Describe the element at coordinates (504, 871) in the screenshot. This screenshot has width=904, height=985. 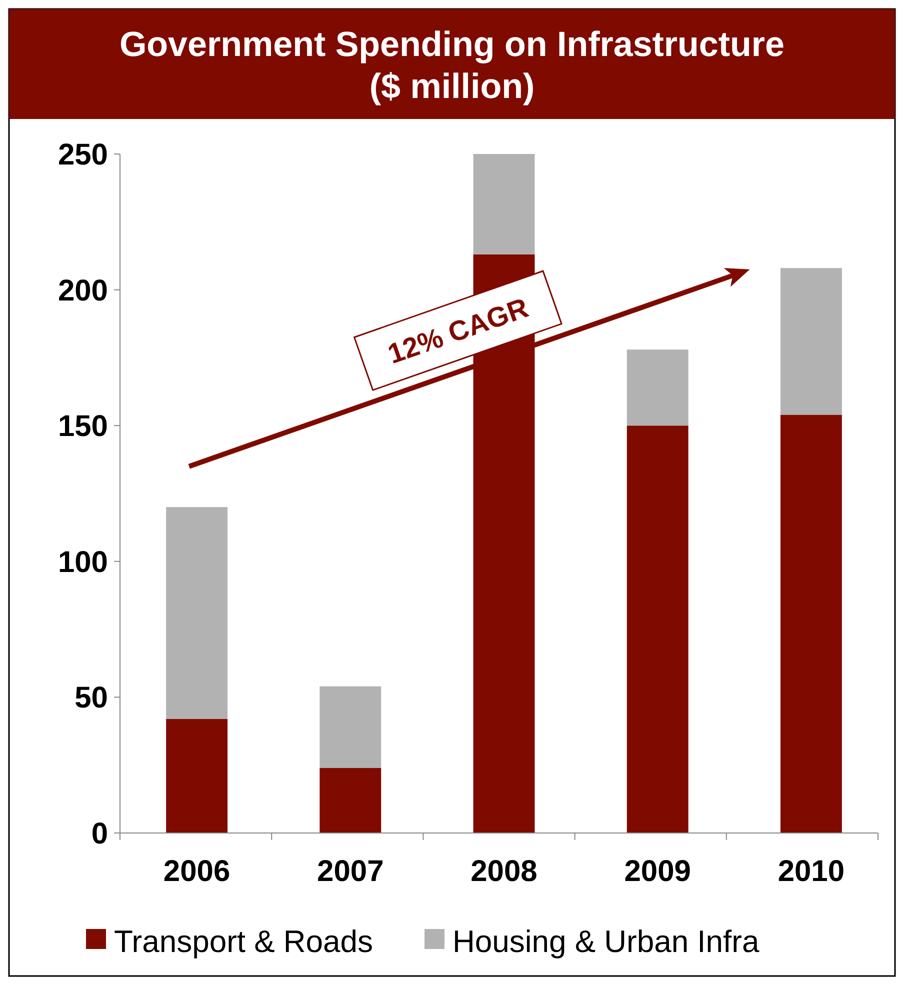
I see `x-tick-label: 2008` at that location.